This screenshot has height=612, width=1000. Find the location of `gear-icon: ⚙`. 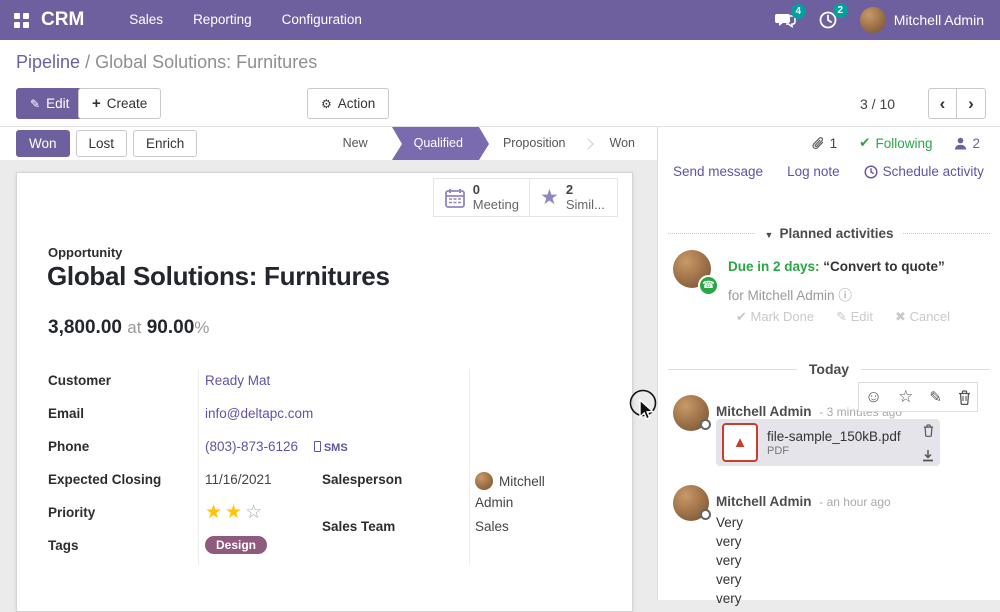

gear-icon: ⚙ is located at coordinates (326, 103).